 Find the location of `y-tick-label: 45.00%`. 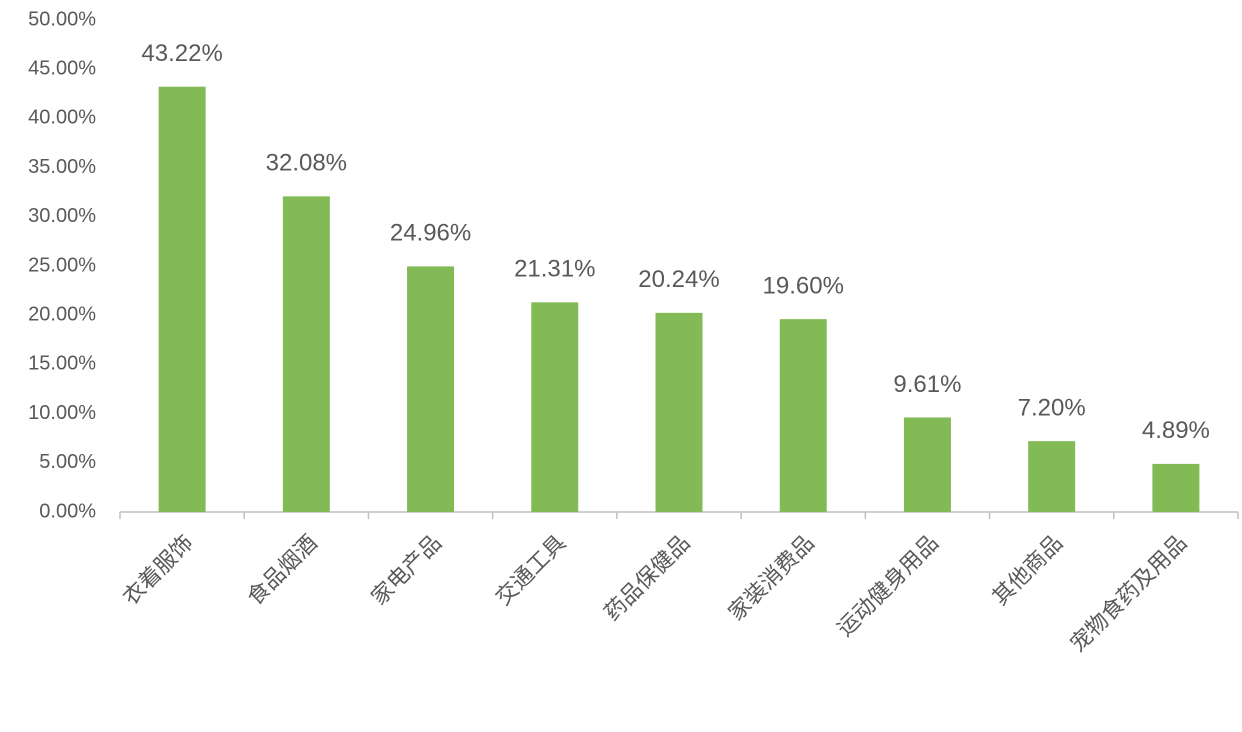

y-tick-label: 45.00% is located at coordinates (62, 68).